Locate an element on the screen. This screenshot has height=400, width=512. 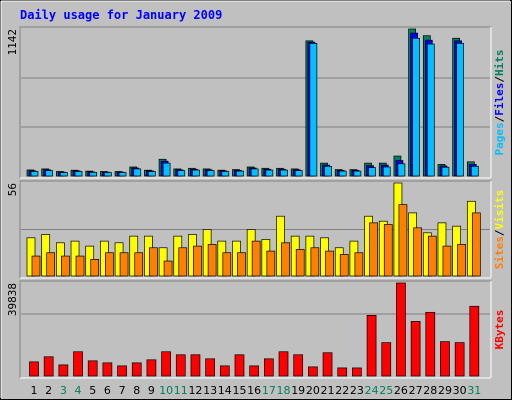
y-tick-label: 1142 is located at coordinates (12, 42).